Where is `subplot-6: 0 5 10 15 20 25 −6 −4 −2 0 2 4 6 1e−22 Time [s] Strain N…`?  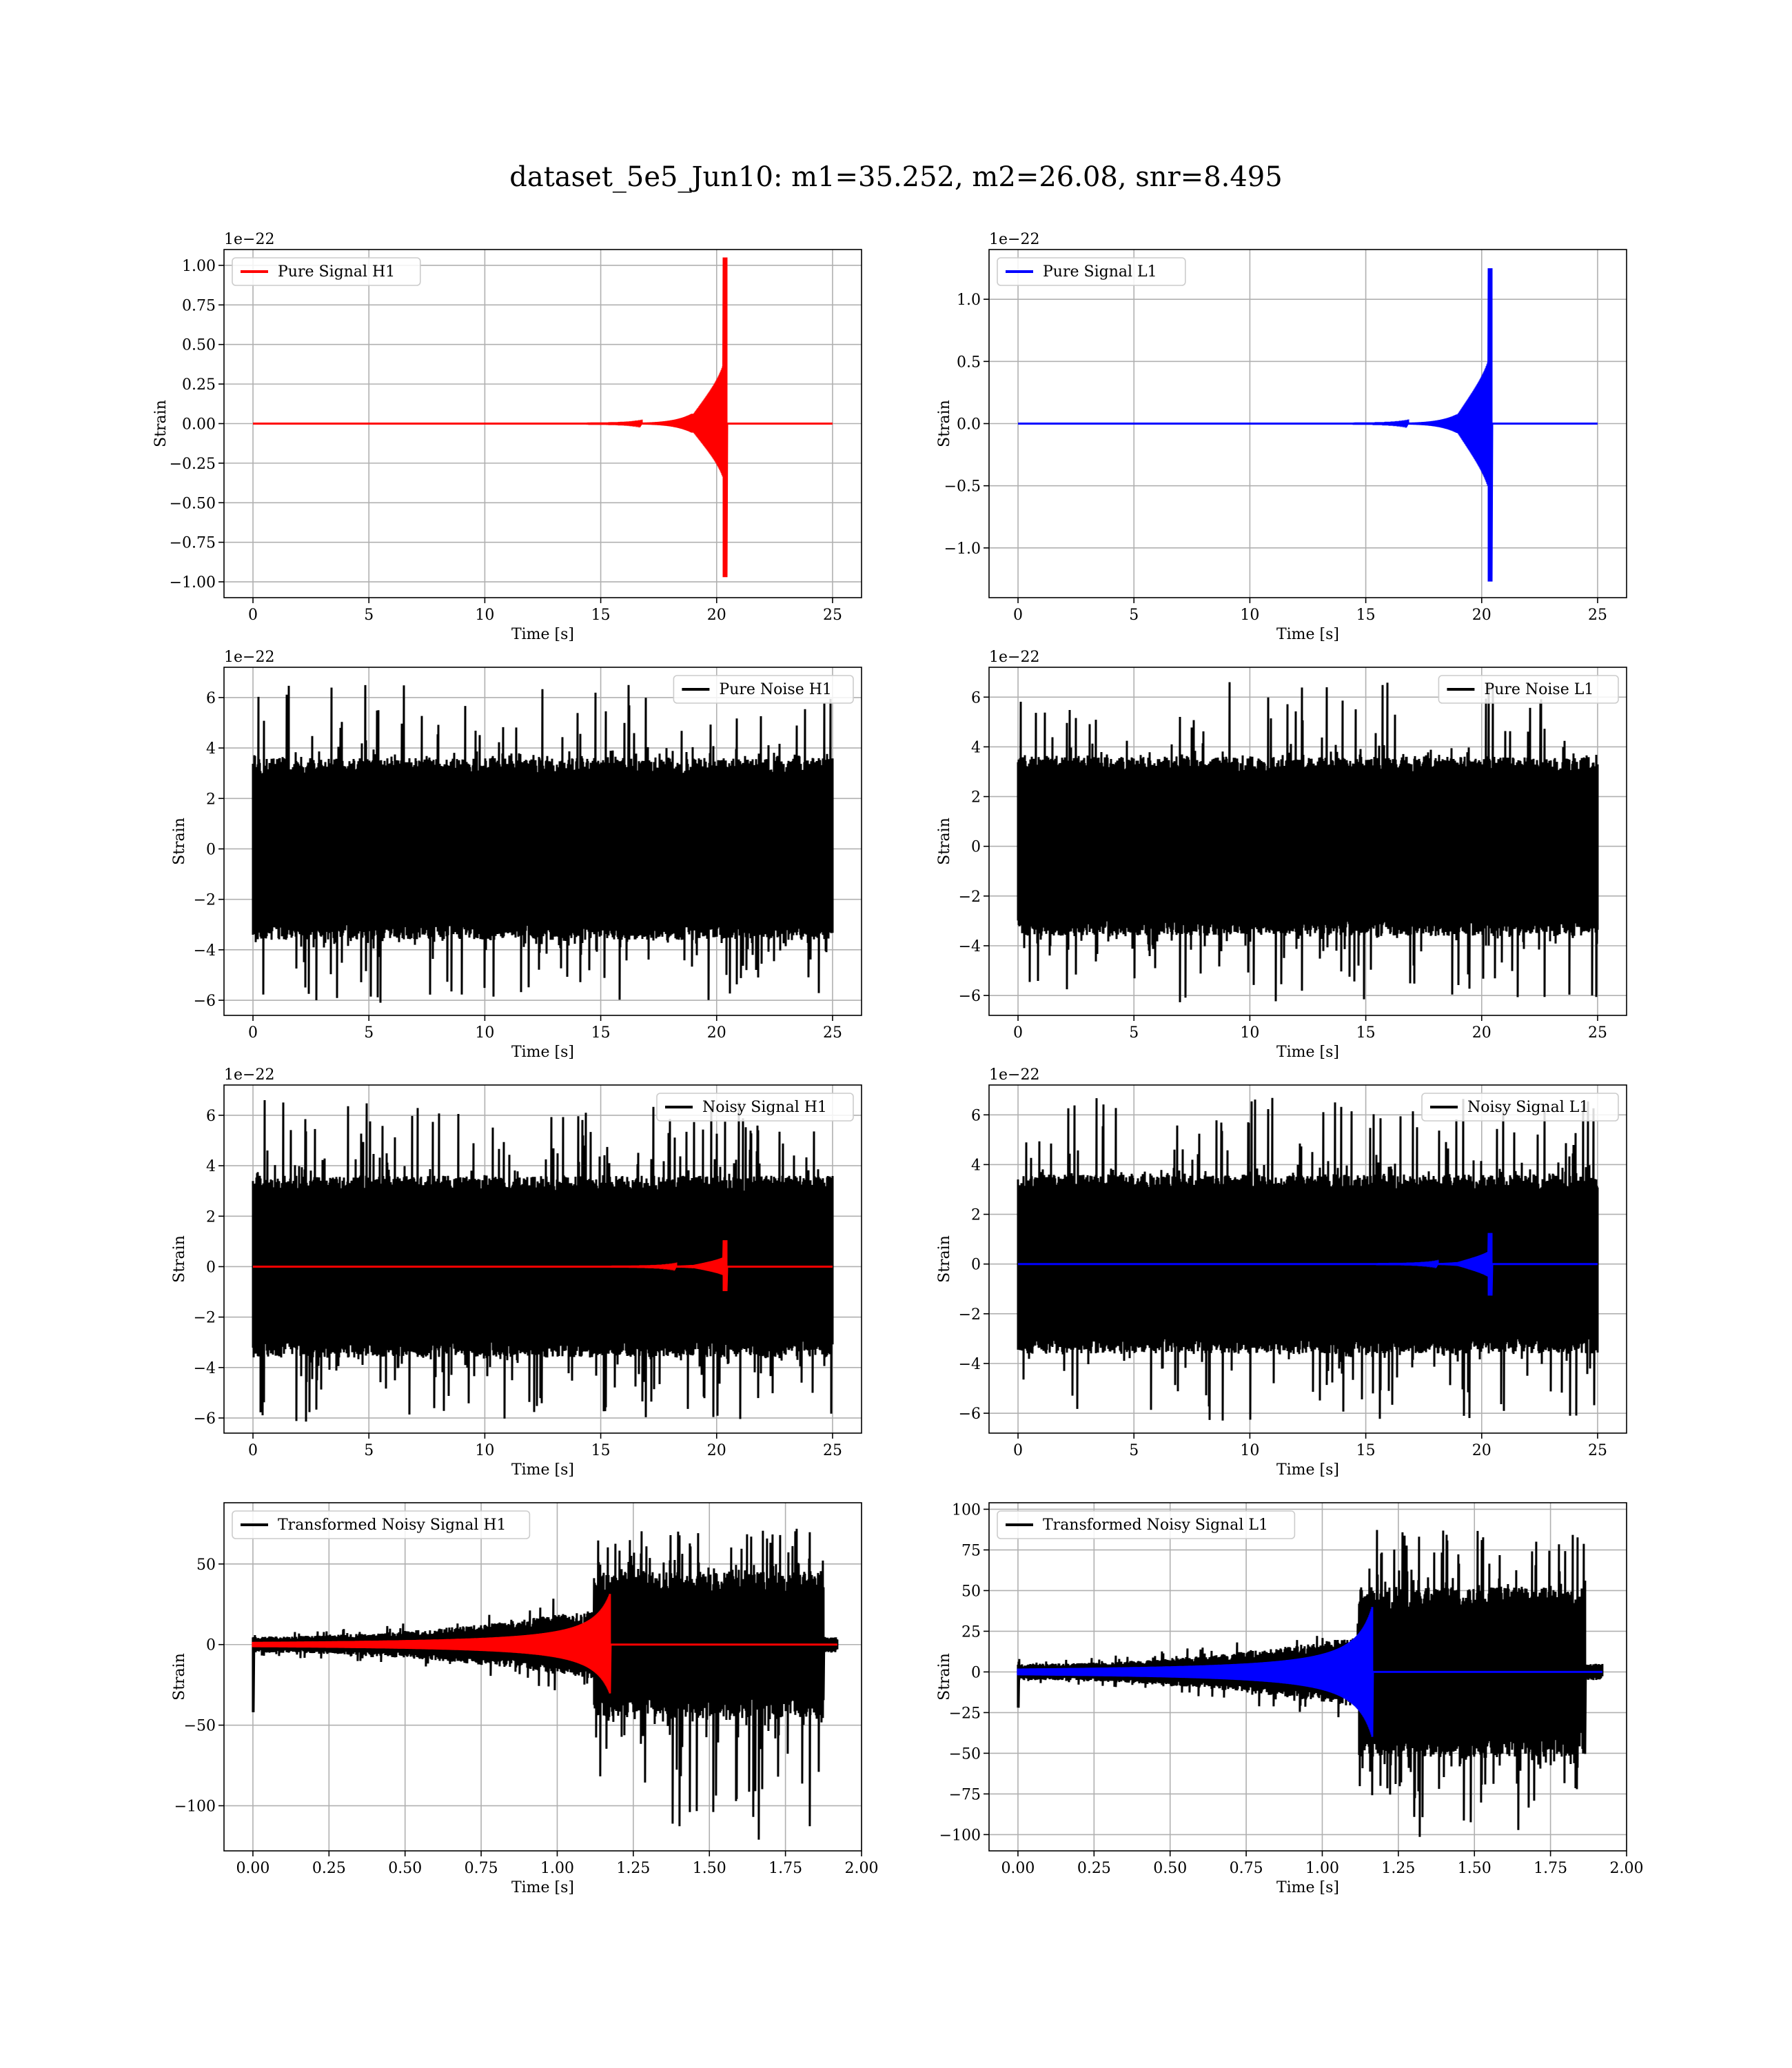
subplot-6: 0 5 10 15 20 25 −6 −4 −2 0 2 4 6 1e−22 Time [s] Strain N… is located at coordinates (1281, 1272).